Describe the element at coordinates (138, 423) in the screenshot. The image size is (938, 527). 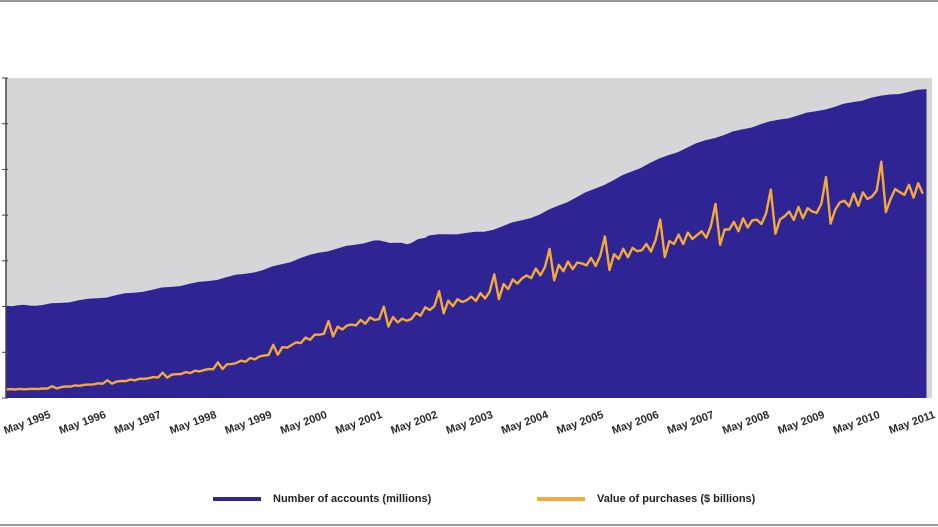
I see `x-tick-label: May 1997` at that location.